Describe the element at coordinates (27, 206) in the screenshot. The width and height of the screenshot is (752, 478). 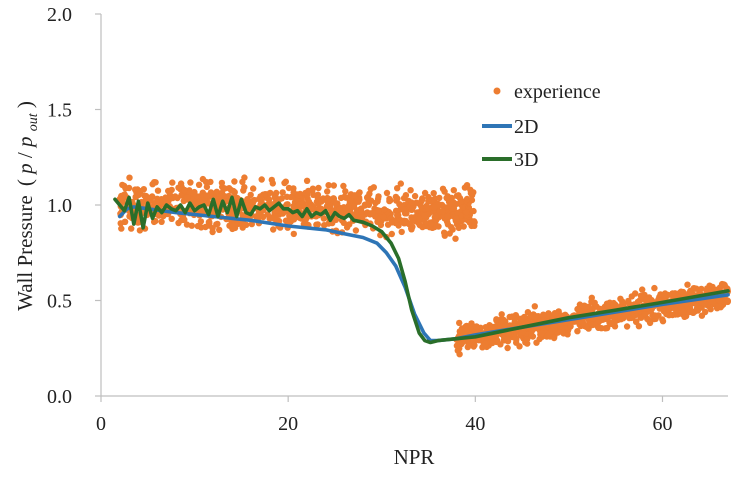
I see `y-axis-title: Wall Pressure ( p / p out )` at that location.